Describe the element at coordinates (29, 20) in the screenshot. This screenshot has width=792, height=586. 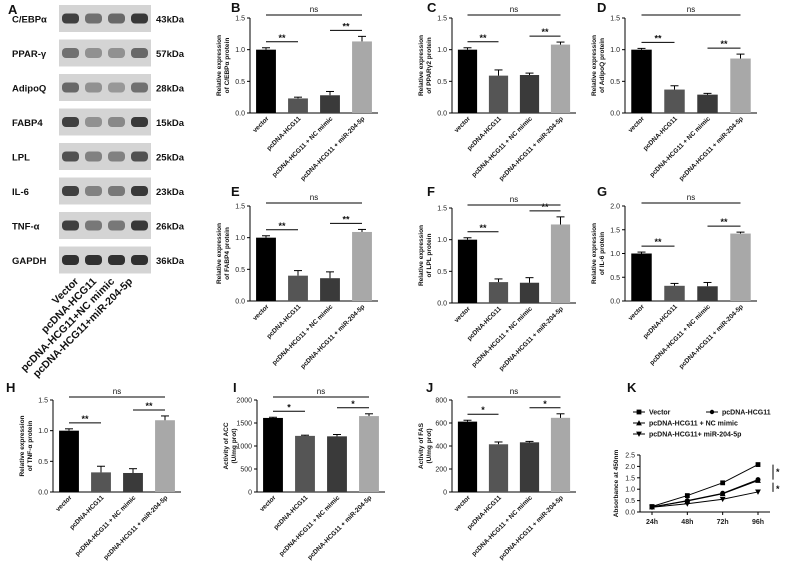
I see `protein-label: C/EBPα` at that location.